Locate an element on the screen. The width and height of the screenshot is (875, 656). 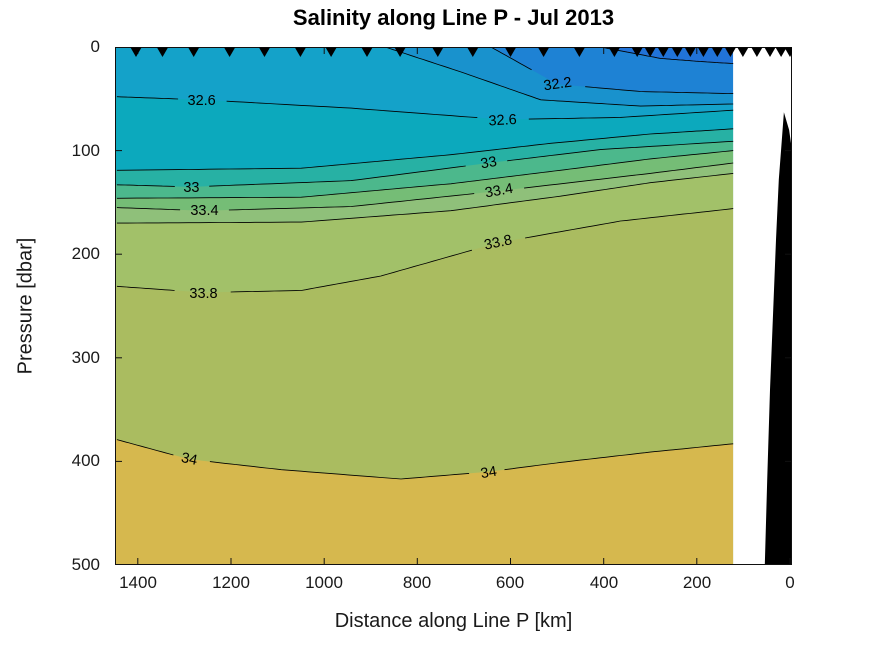
y-tick-label: 300 is located at coordinates (85, 357).